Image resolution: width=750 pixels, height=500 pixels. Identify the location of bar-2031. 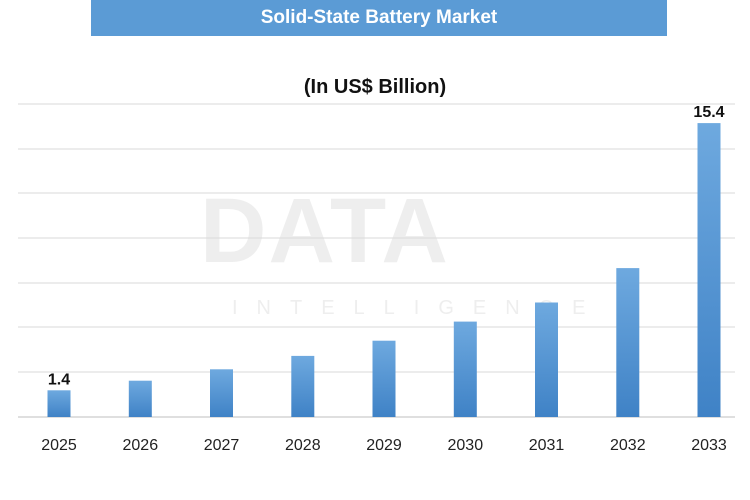
(546, 359).